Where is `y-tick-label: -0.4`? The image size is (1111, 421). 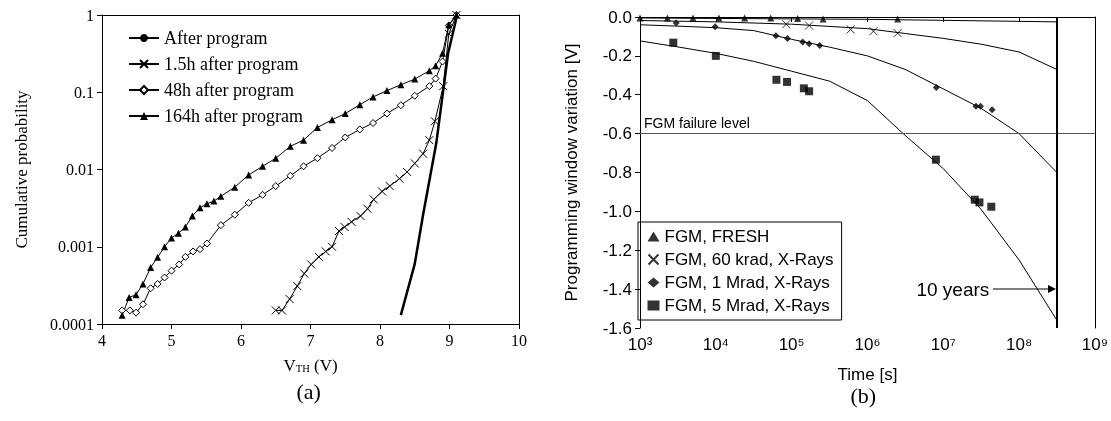
y-tick-label: -0.4 is located at coordinates (617, 95).